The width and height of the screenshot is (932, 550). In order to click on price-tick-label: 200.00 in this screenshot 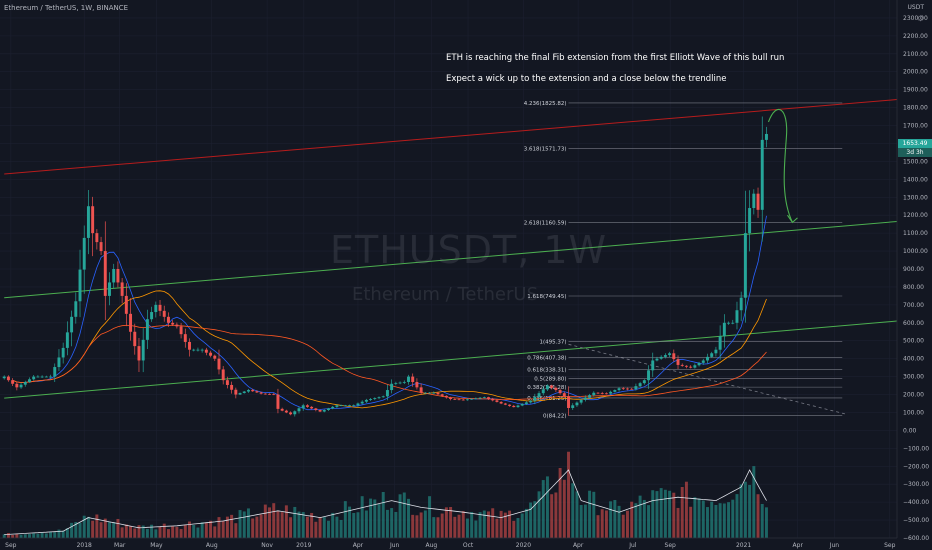, I will do `click(913, 395)`.